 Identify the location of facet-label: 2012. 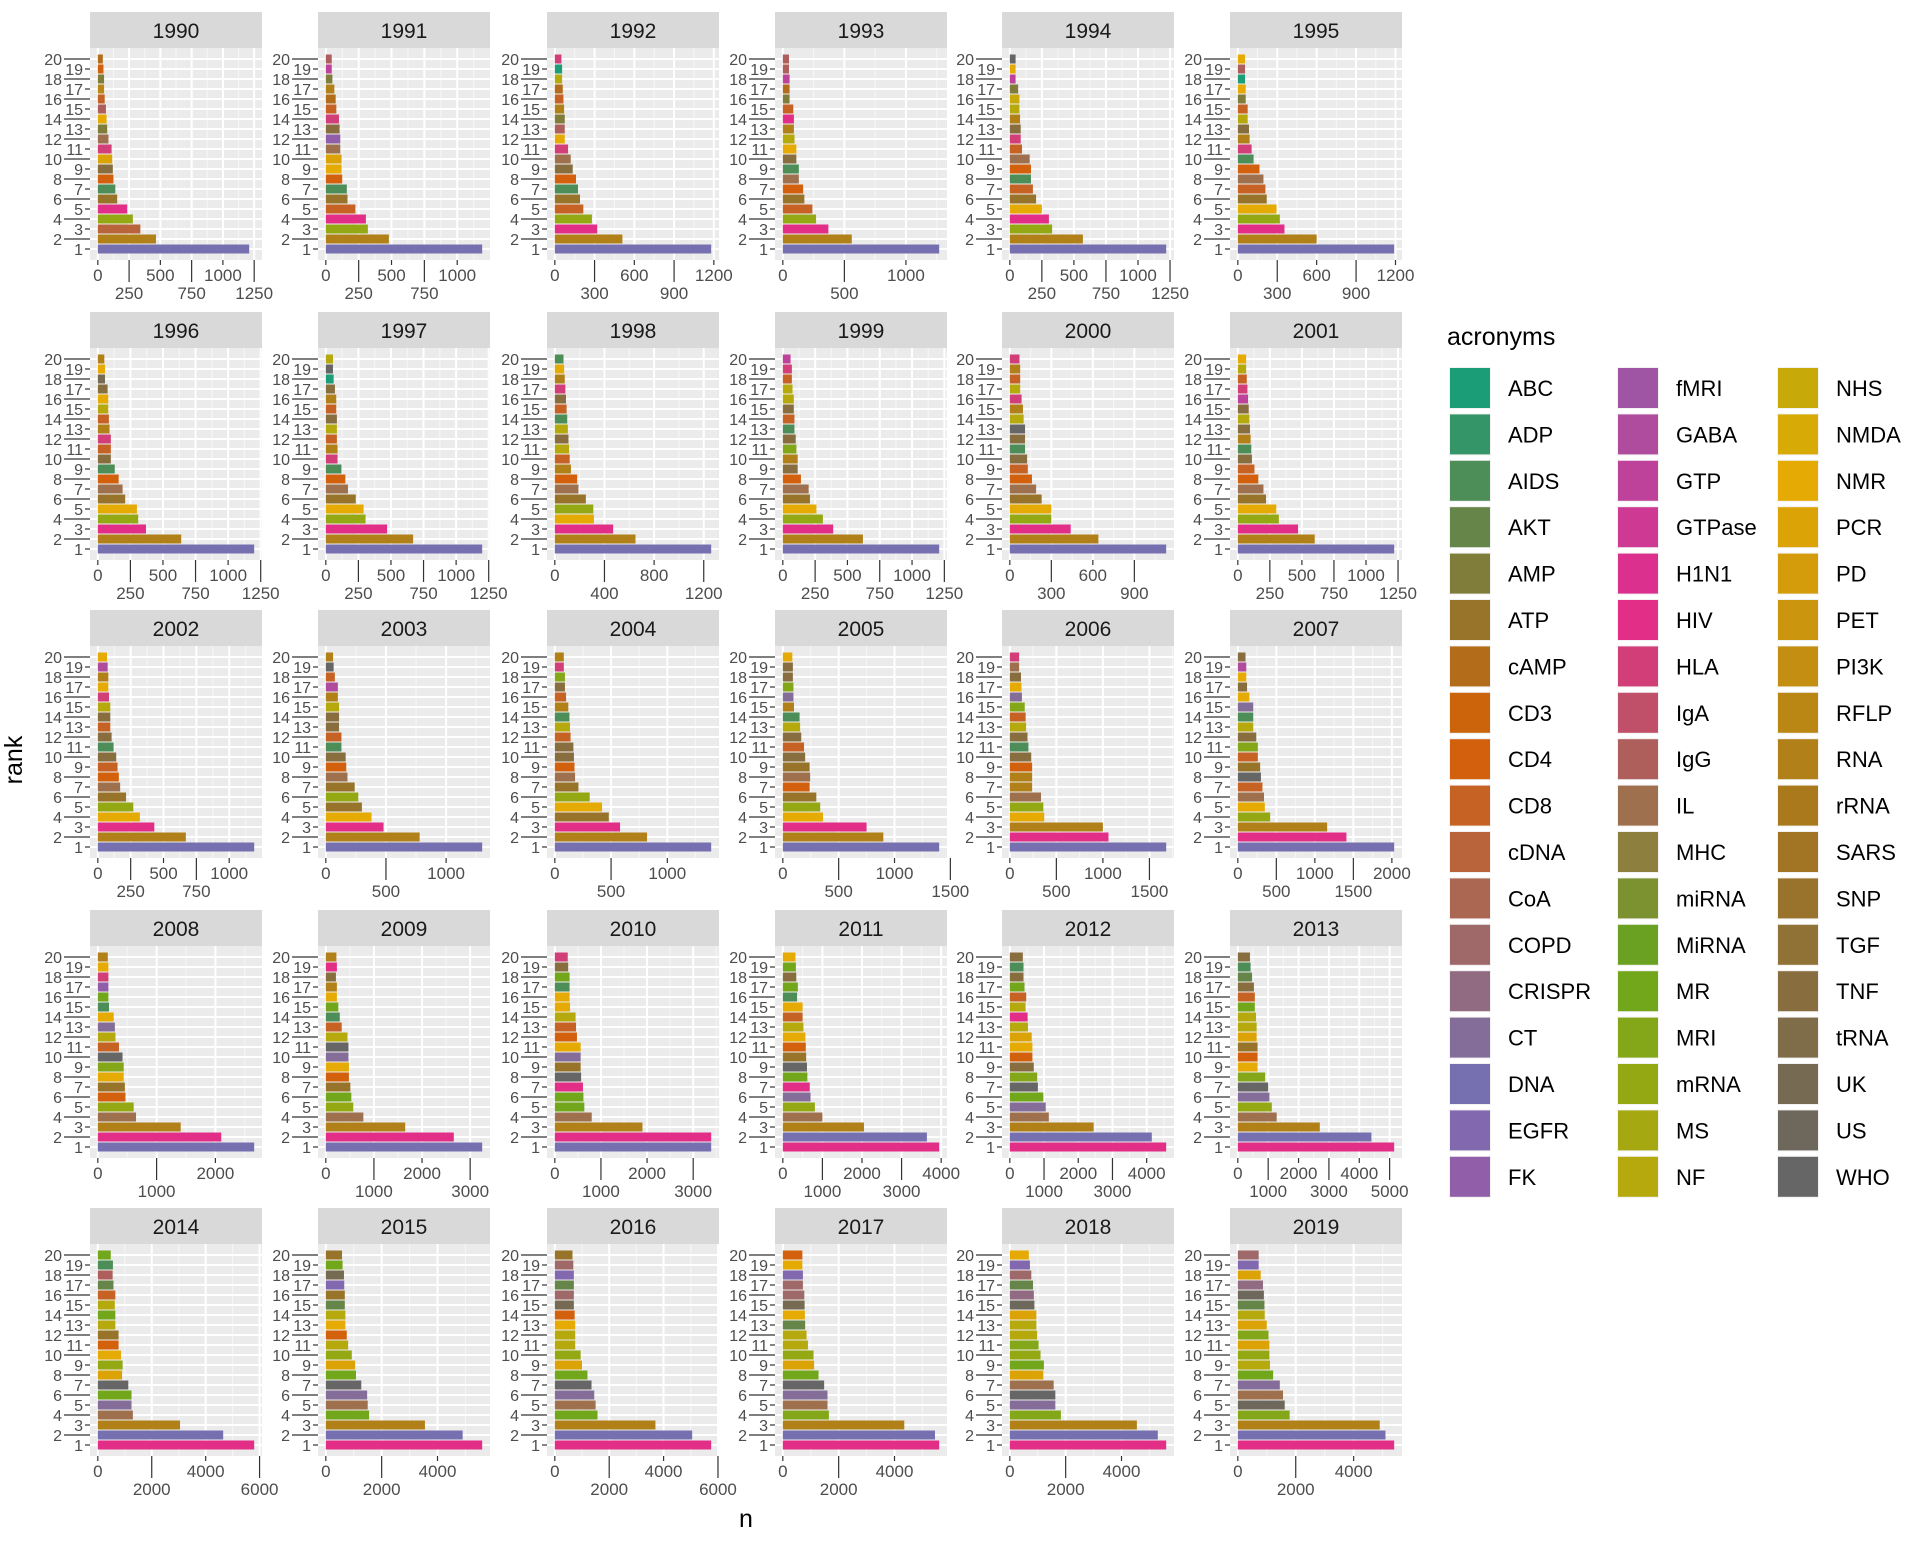
(1088, 929).